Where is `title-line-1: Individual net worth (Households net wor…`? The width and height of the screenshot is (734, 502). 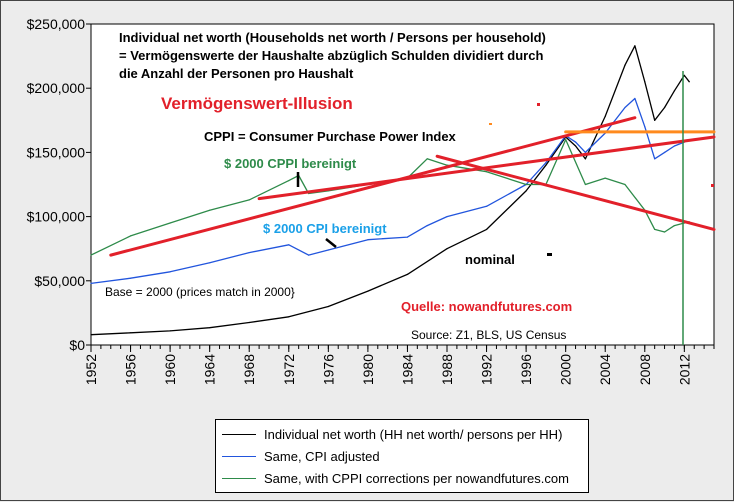
title-line-1: Individual net worth (Households net wor… is located at coordinates (332, 37).